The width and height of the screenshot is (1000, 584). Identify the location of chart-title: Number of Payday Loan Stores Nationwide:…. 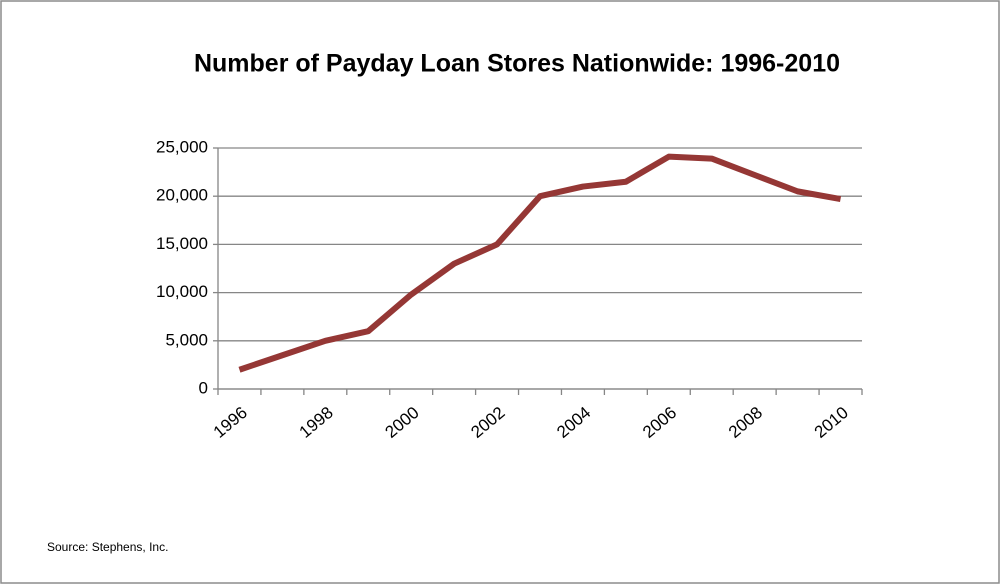
(517, 64).